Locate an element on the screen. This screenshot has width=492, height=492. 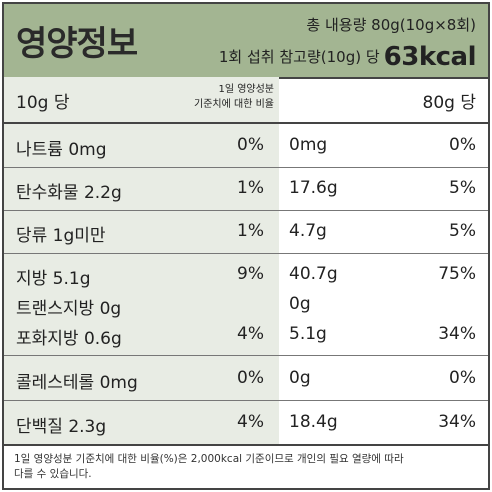
column-header-left-bg is located at coordinates (141, 99).